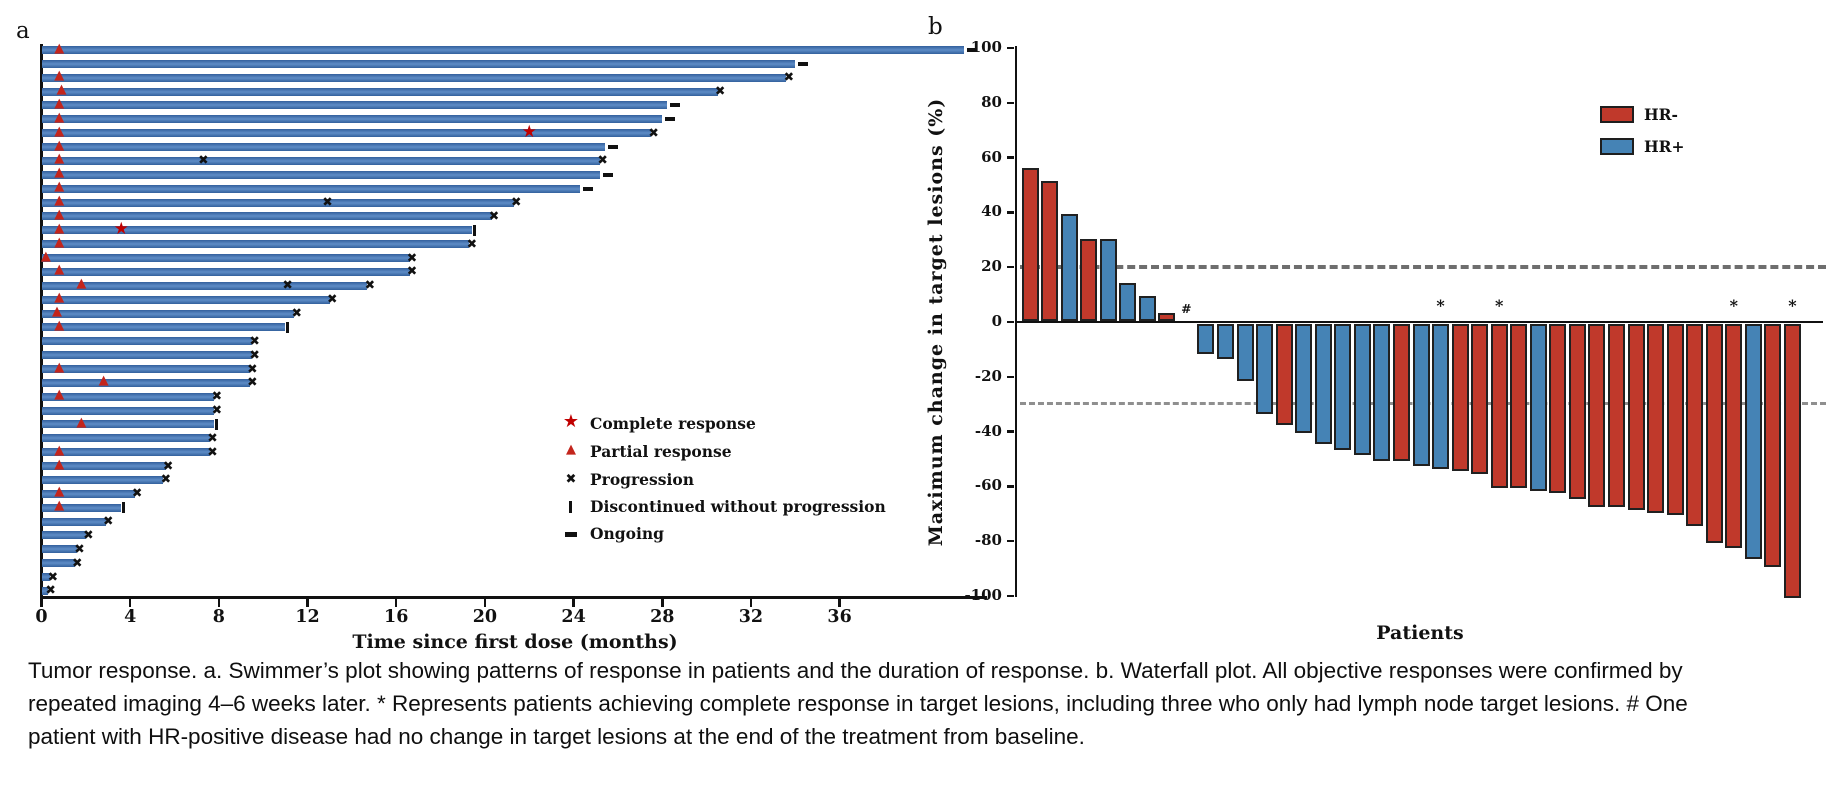 The width and height of the screenshot is (1835, 803). I want to click on complete-response-icon: ★, so click(529, 131).